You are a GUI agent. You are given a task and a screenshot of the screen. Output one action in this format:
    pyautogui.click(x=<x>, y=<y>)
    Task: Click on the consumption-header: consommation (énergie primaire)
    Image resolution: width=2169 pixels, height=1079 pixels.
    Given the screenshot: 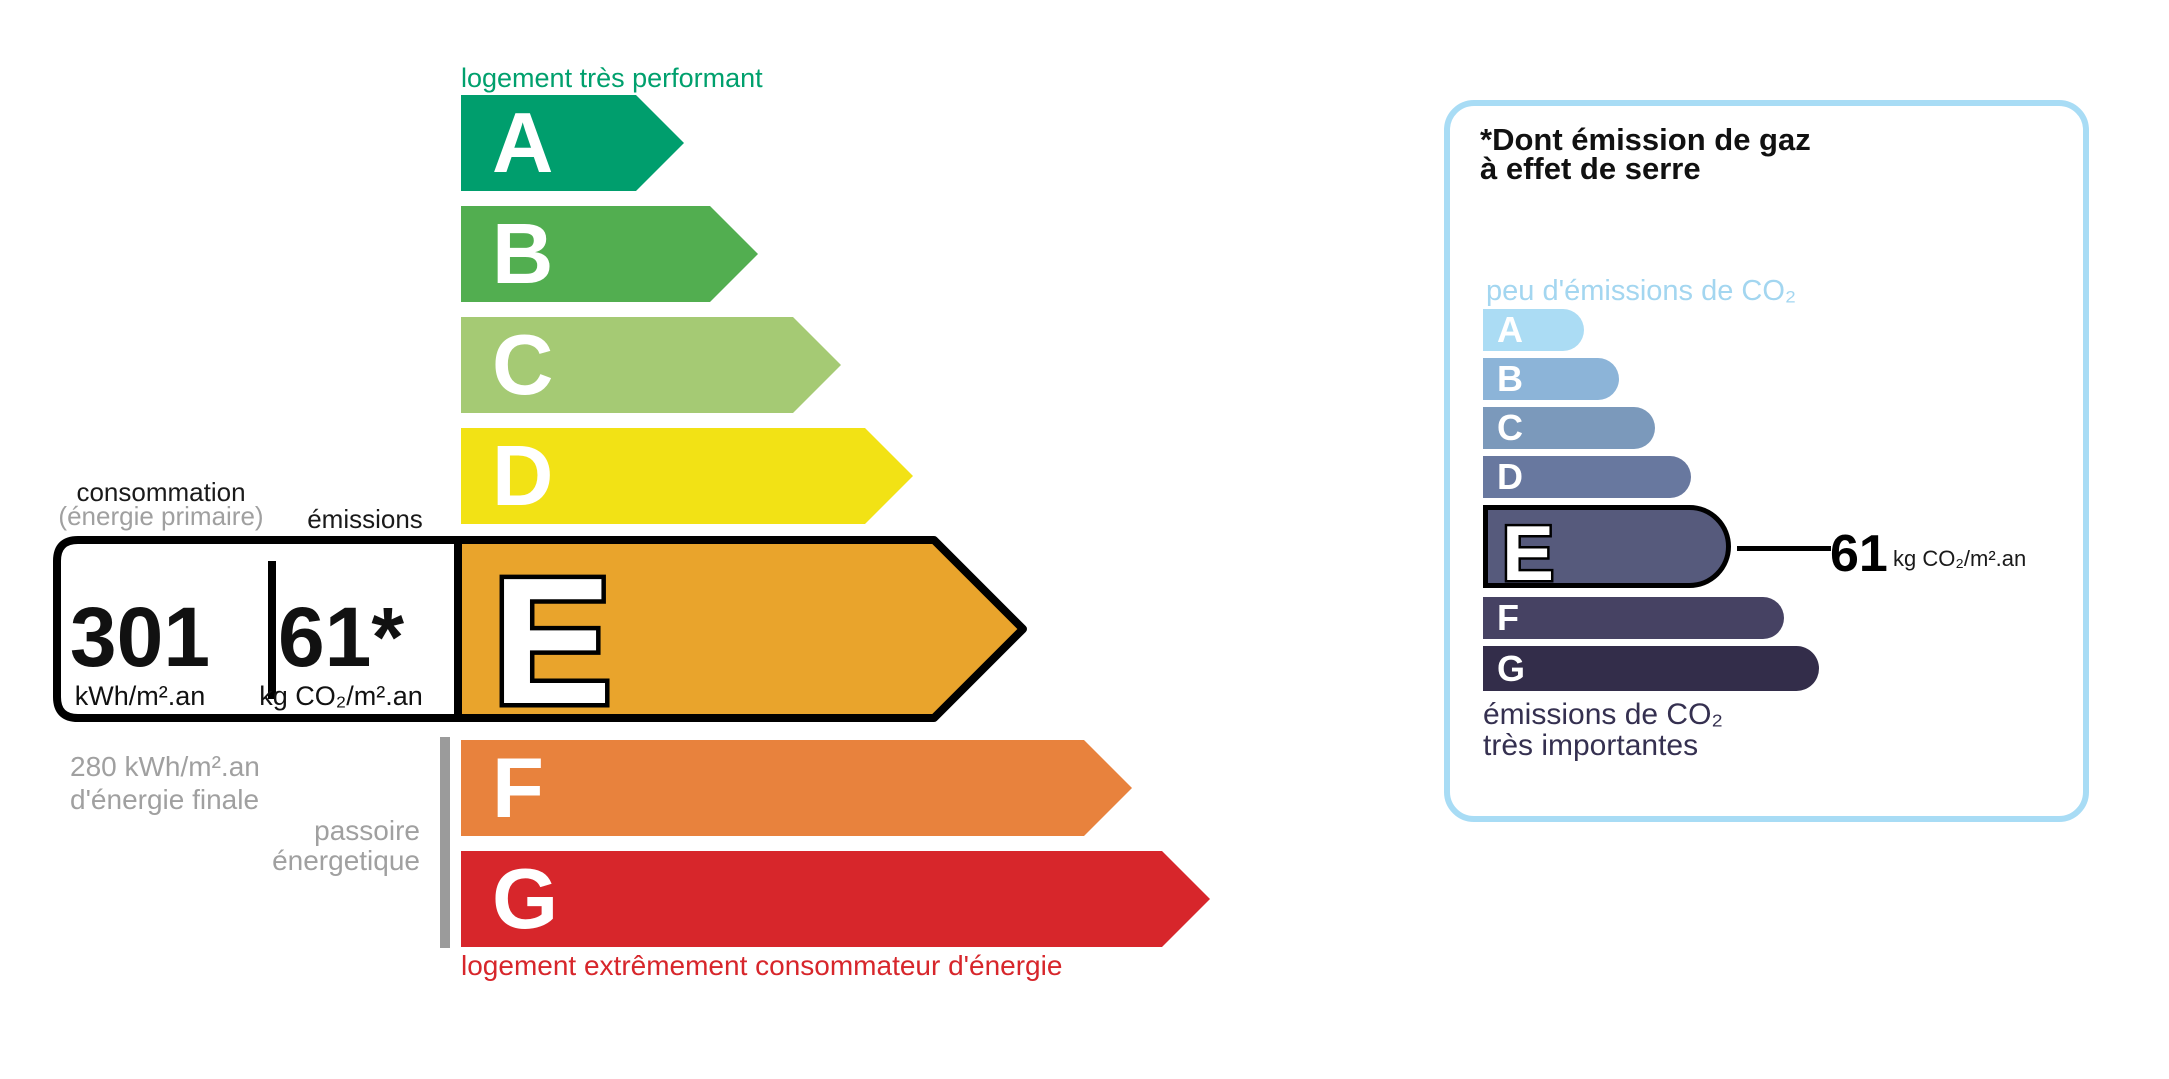 What is the action you would take?
    pyautogui.click(x=161, y=504)
    